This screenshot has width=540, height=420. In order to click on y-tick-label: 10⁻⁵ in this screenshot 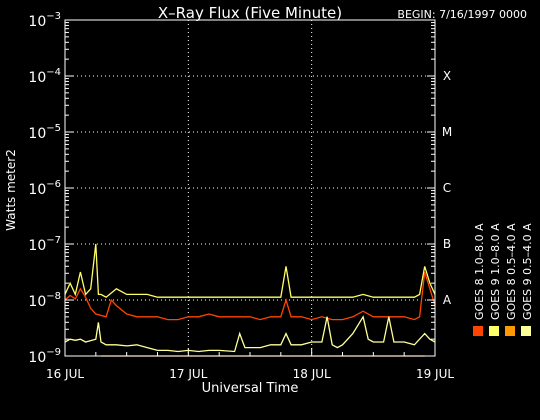, I will do `click(44, 132)`.